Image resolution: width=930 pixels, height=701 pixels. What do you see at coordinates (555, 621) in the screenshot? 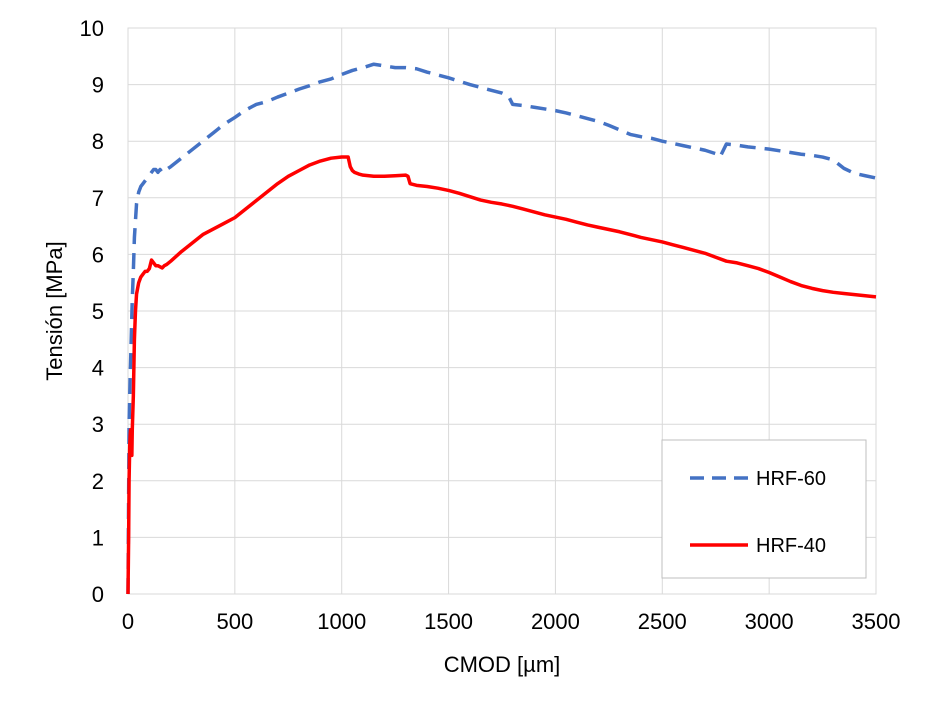
I see `x-tick-label: 2000` at bounding box center [555, 621].